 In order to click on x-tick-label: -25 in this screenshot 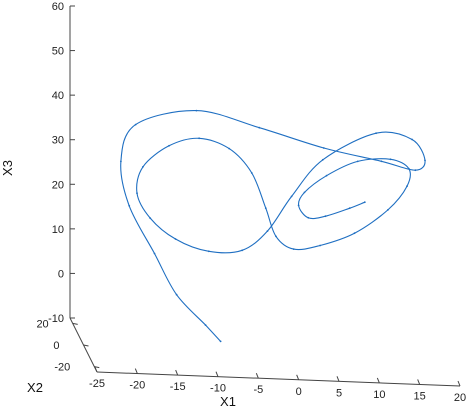, I will do `click(97, 384)`.